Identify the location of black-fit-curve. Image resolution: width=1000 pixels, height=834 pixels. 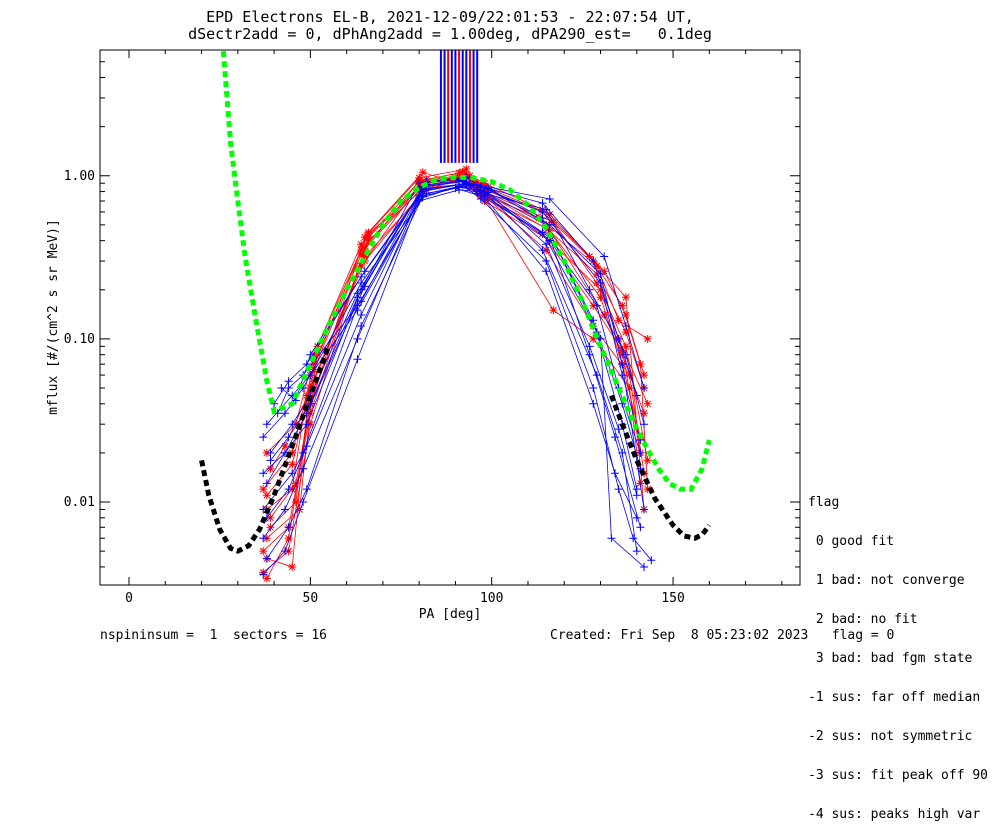
(265, 449).